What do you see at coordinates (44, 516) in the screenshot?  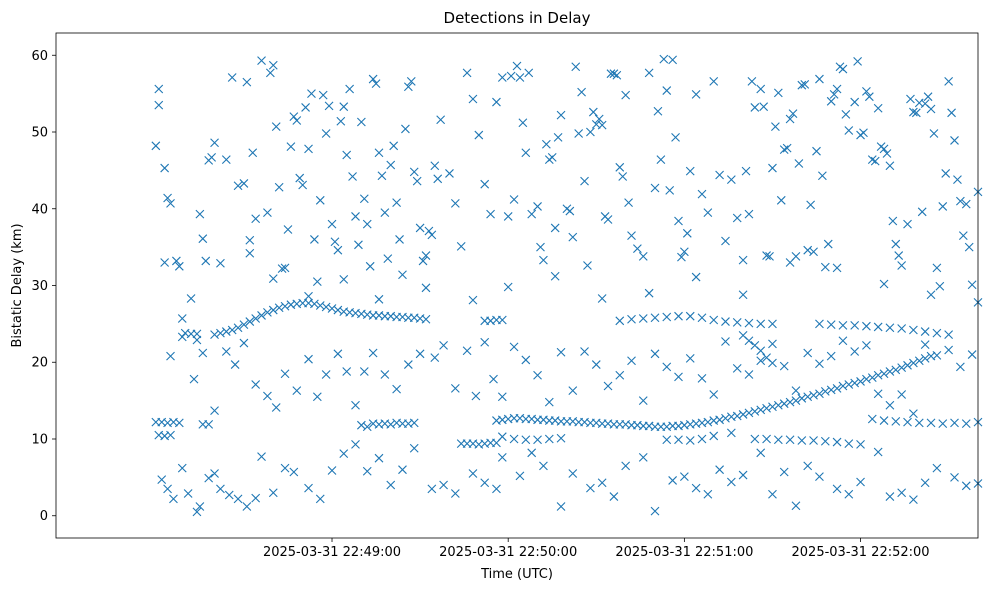 I see `y-tick-label: 0` at bounding box center [44, 516].